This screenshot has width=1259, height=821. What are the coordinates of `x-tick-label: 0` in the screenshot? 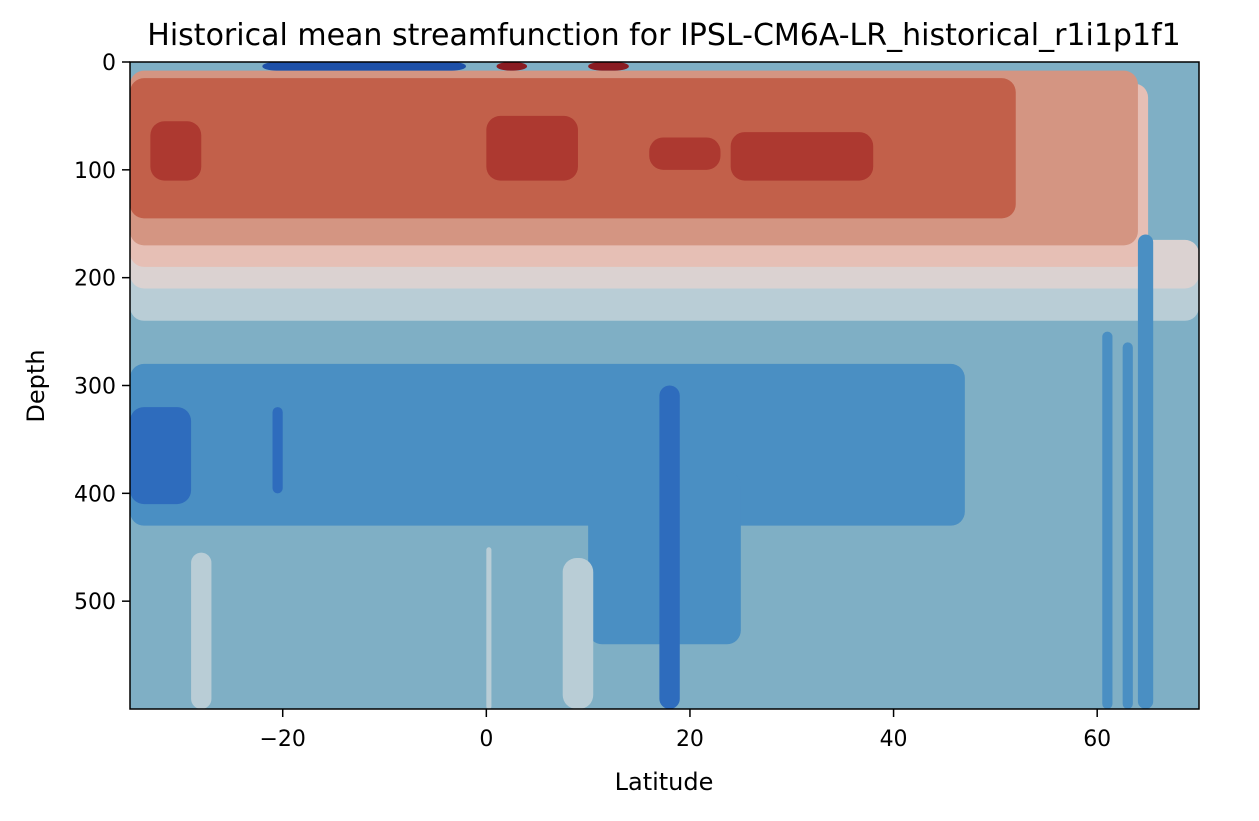 It's located at (486, 739).